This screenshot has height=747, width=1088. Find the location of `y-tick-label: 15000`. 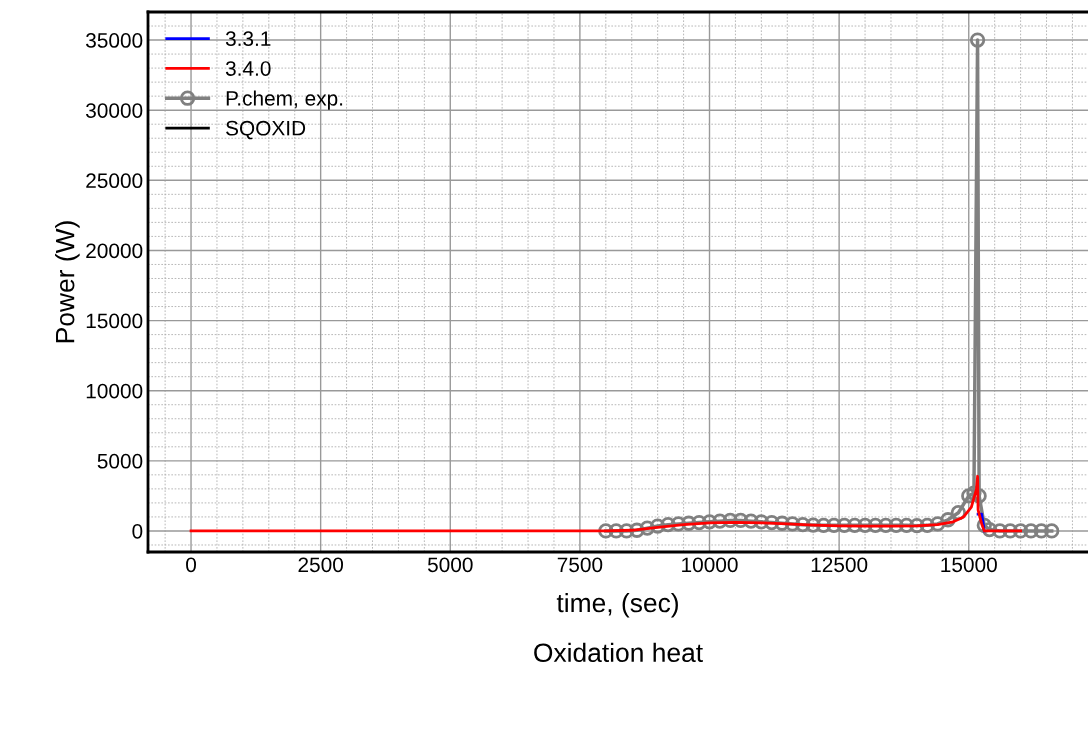

y-tick-label: 15000 is located at coordinates (114, 321).